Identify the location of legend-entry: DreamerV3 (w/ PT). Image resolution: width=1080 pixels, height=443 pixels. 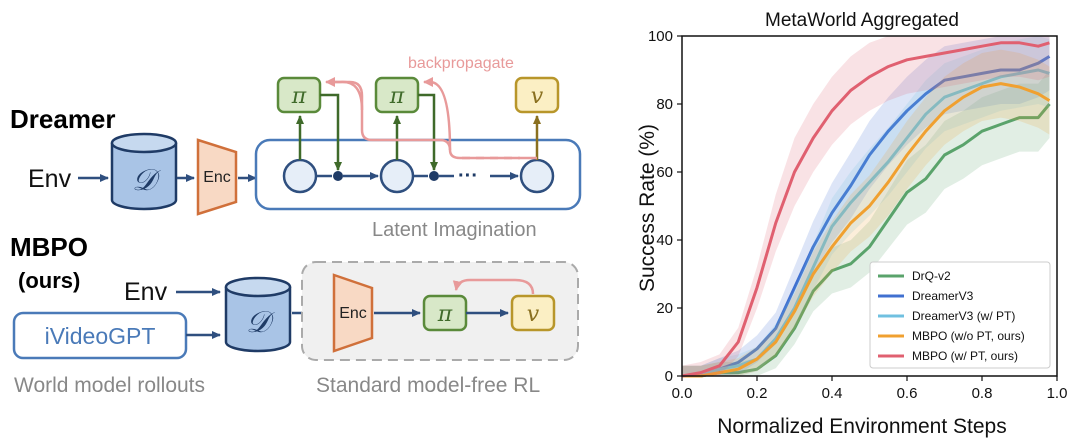
(963, 316).